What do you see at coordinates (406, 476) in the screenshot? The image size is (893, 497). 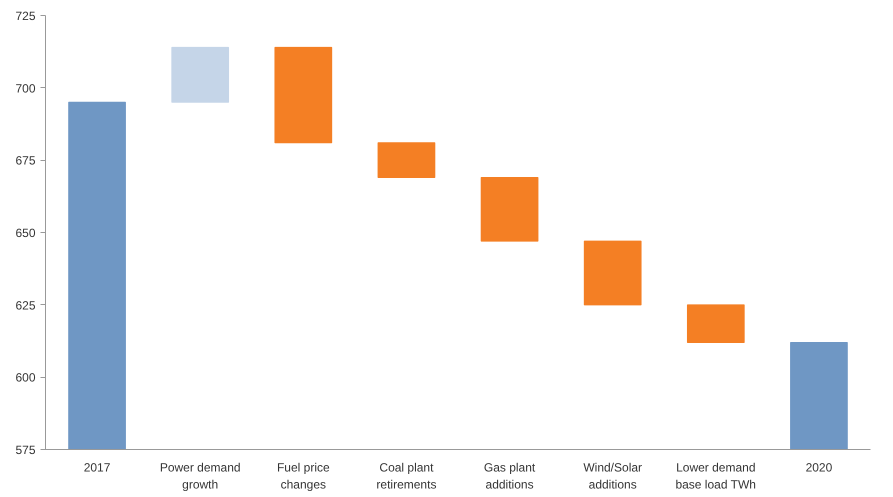 I see `x-tick-label: Coal plant retirements` at bounding box center [406, 476].